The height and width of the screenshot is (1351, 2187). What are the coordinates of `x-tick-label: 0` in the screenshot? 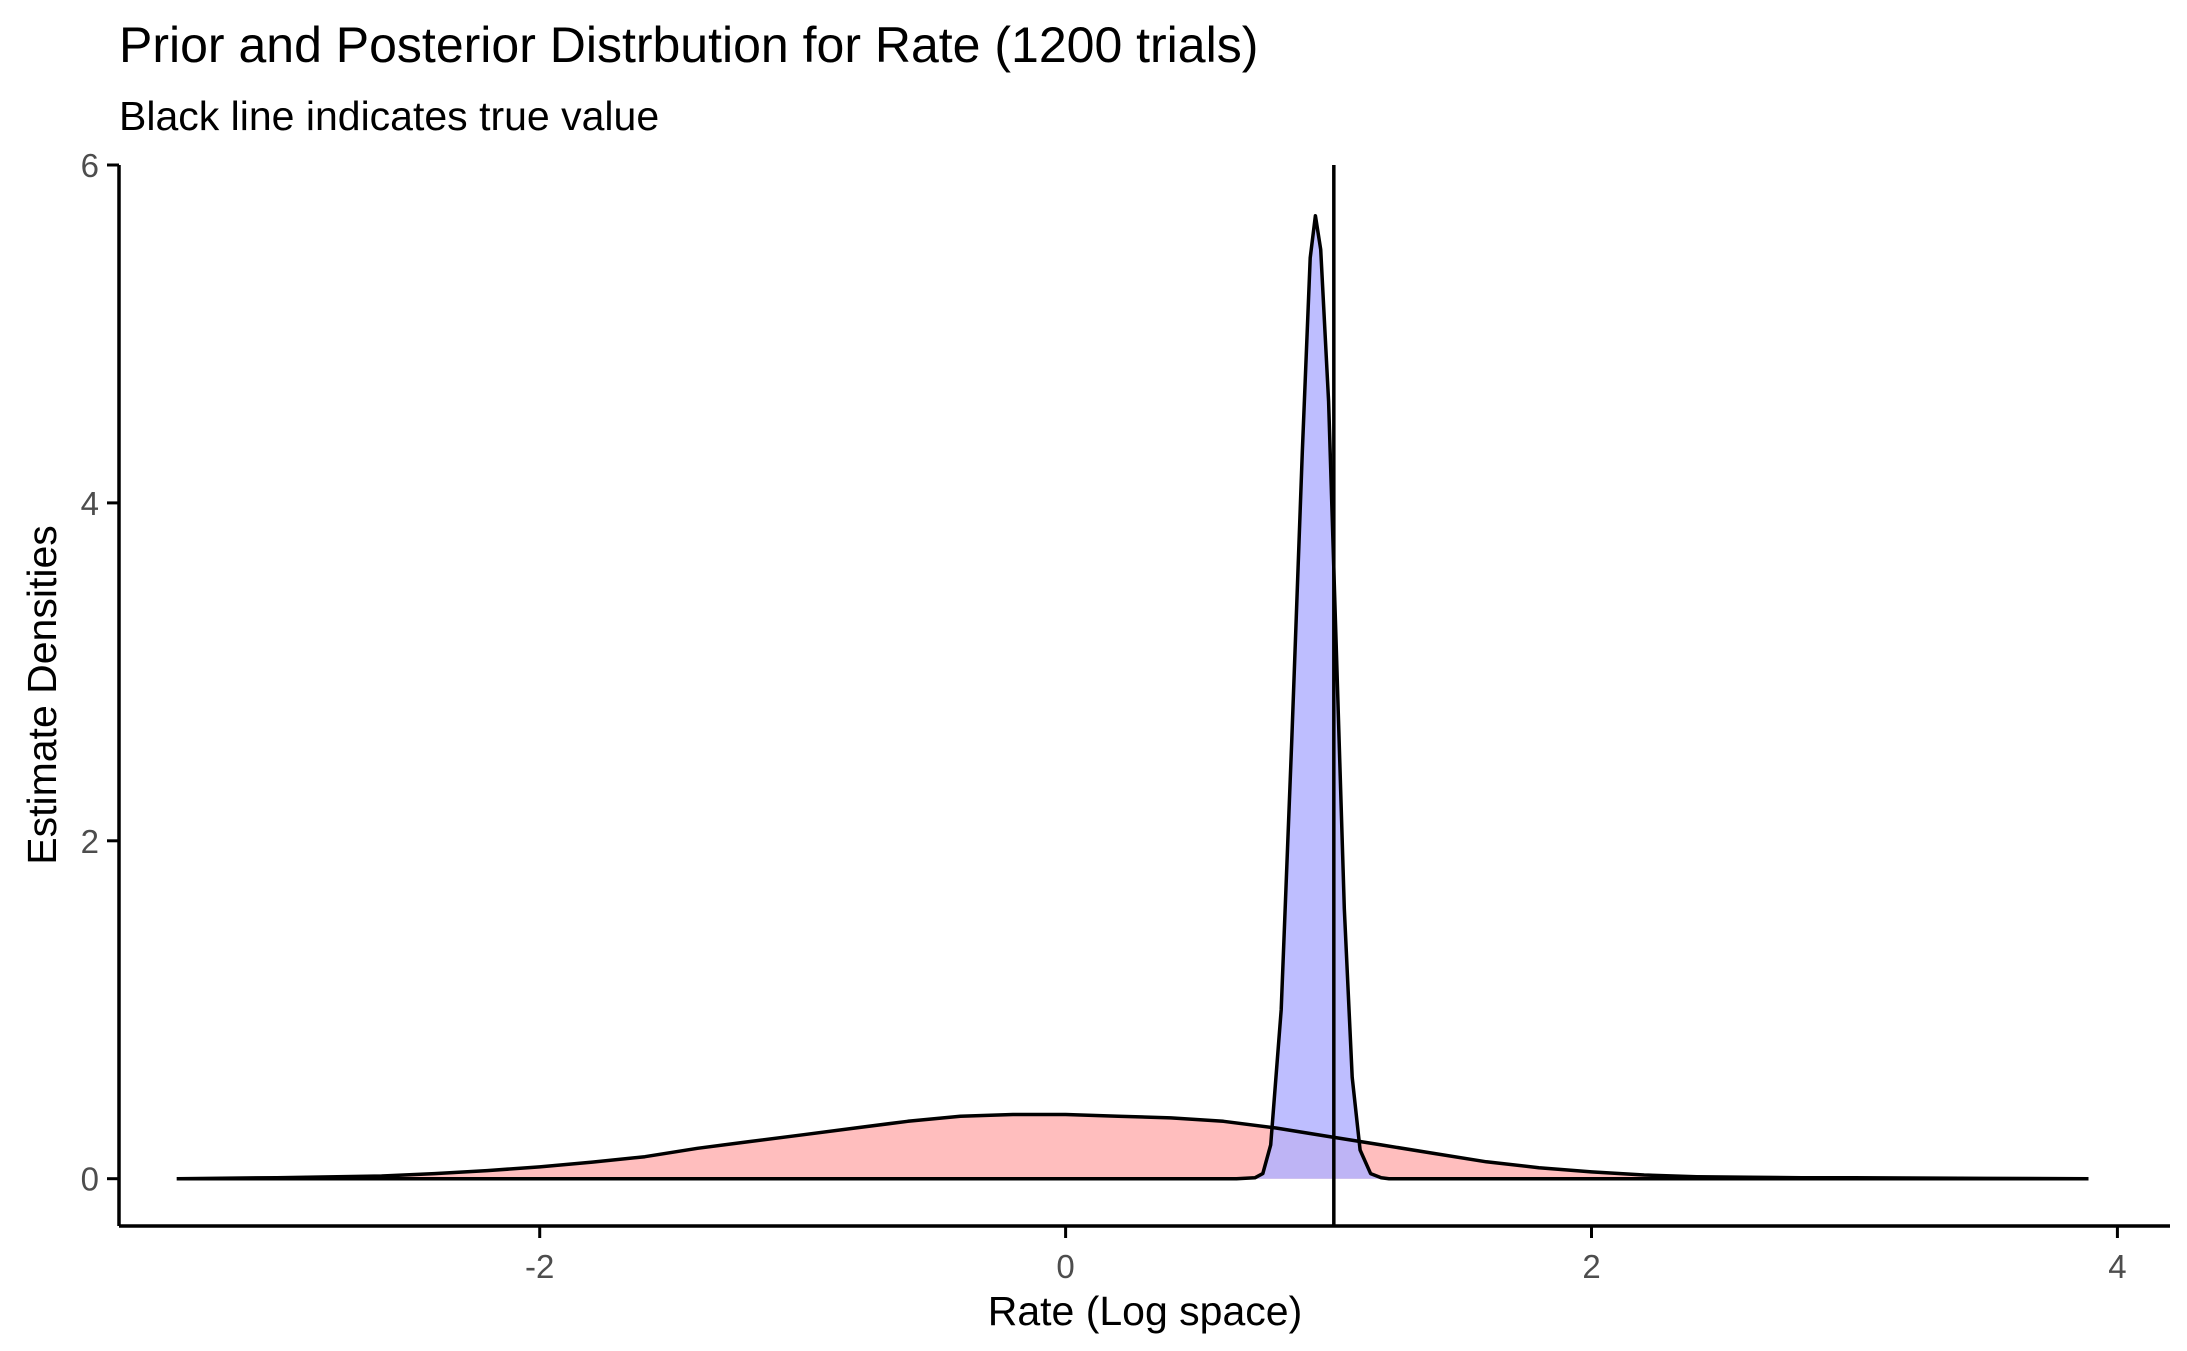 It's located at (1065, 1266).